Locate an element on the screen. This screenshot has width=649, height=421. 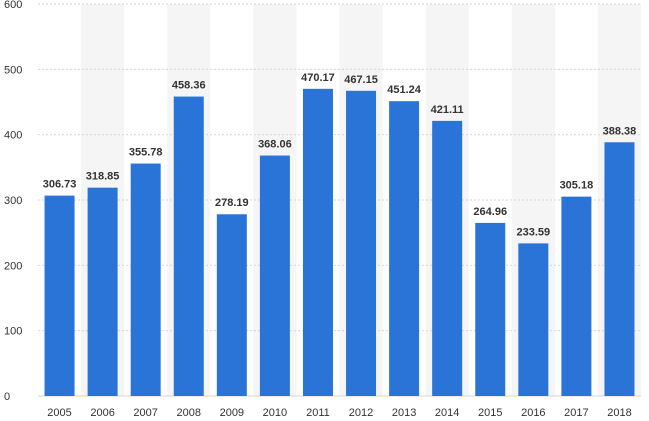
data-label: 305.18 is located at coordinates (577, 186).